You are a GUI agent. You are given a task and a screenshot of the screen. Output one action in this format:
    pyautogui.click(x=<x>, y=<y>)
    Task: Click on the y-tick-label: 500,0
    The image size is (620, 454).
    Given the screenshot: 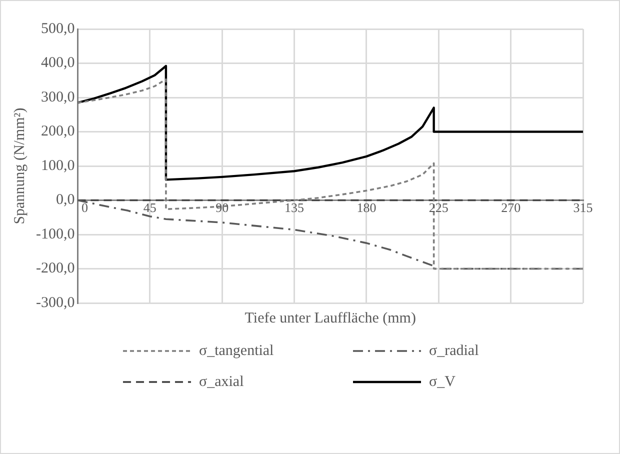 What is the action you would take?
    pyautogui.click(x=57, y=28)
    